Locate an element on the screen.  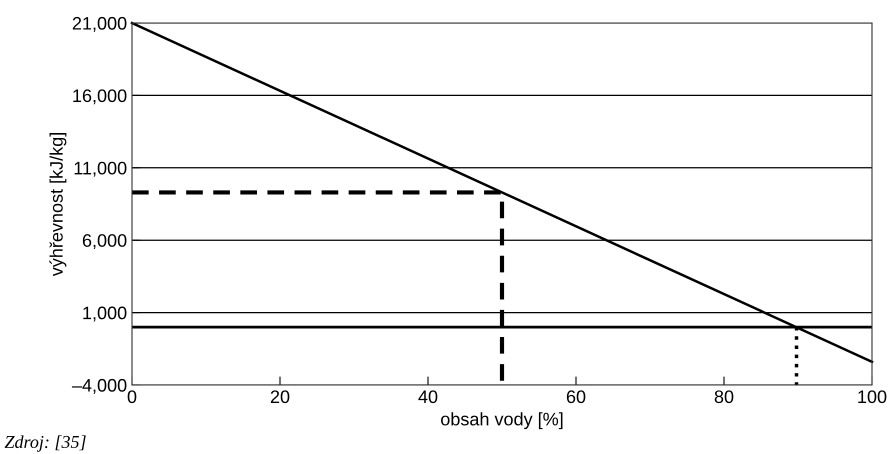
x-tick-label: 80 is located at coordinates (724, 397).